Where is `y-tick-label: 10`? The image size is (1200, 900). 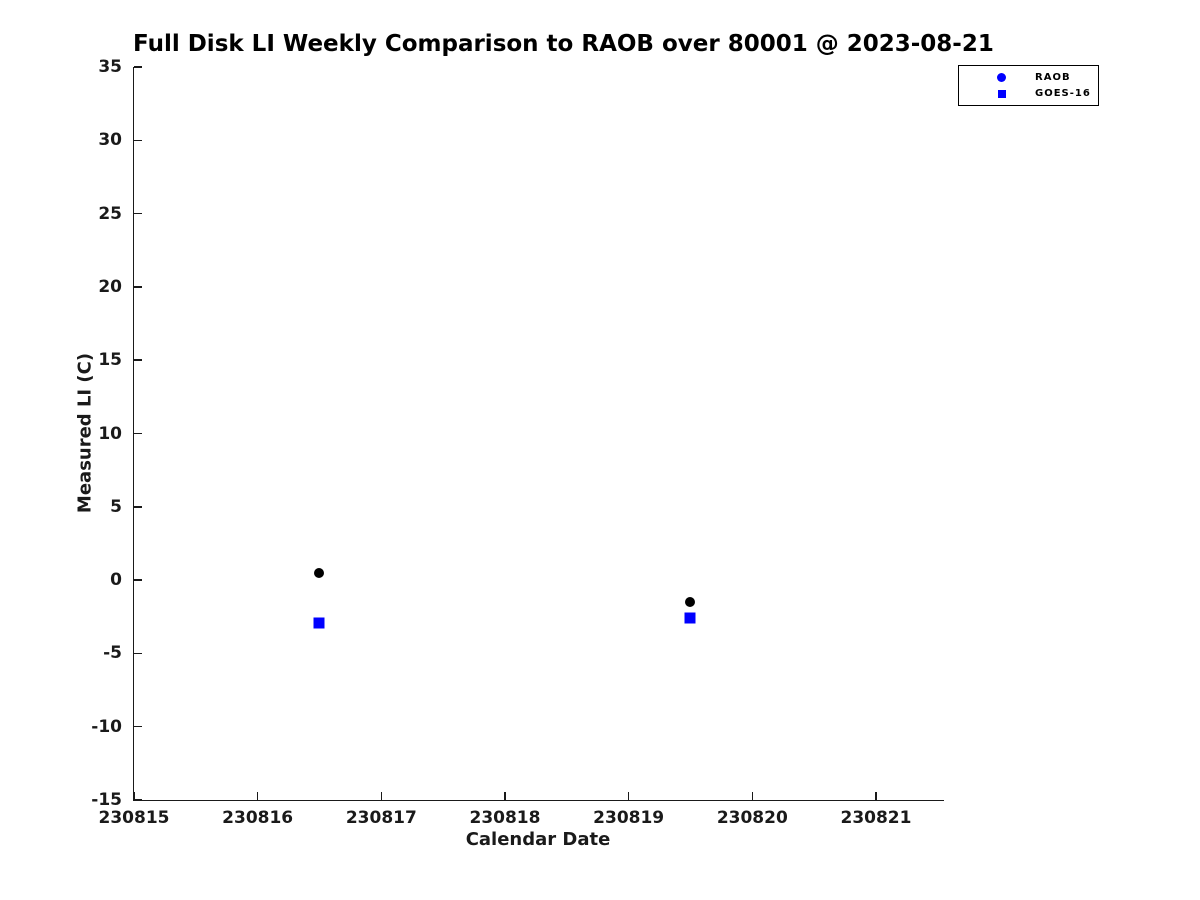
y-tick-label: 10 is located at coordinates (110, 433).